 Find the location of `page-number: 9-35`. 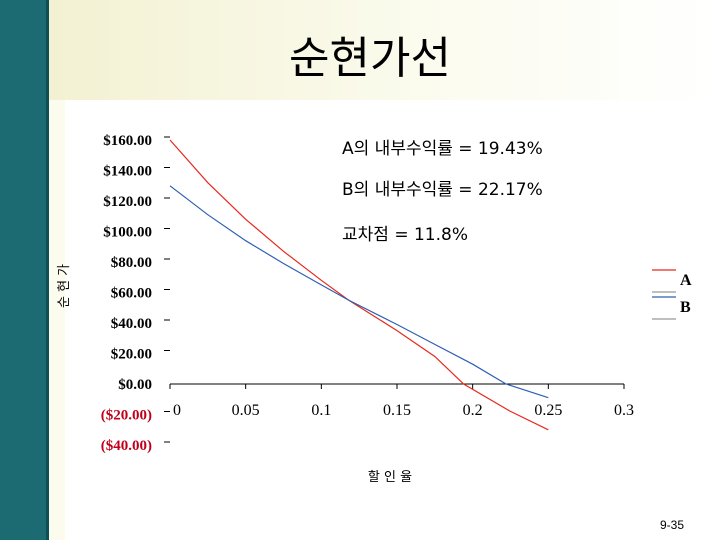

page-number: 9-35 is located at coordinates (672, 525).